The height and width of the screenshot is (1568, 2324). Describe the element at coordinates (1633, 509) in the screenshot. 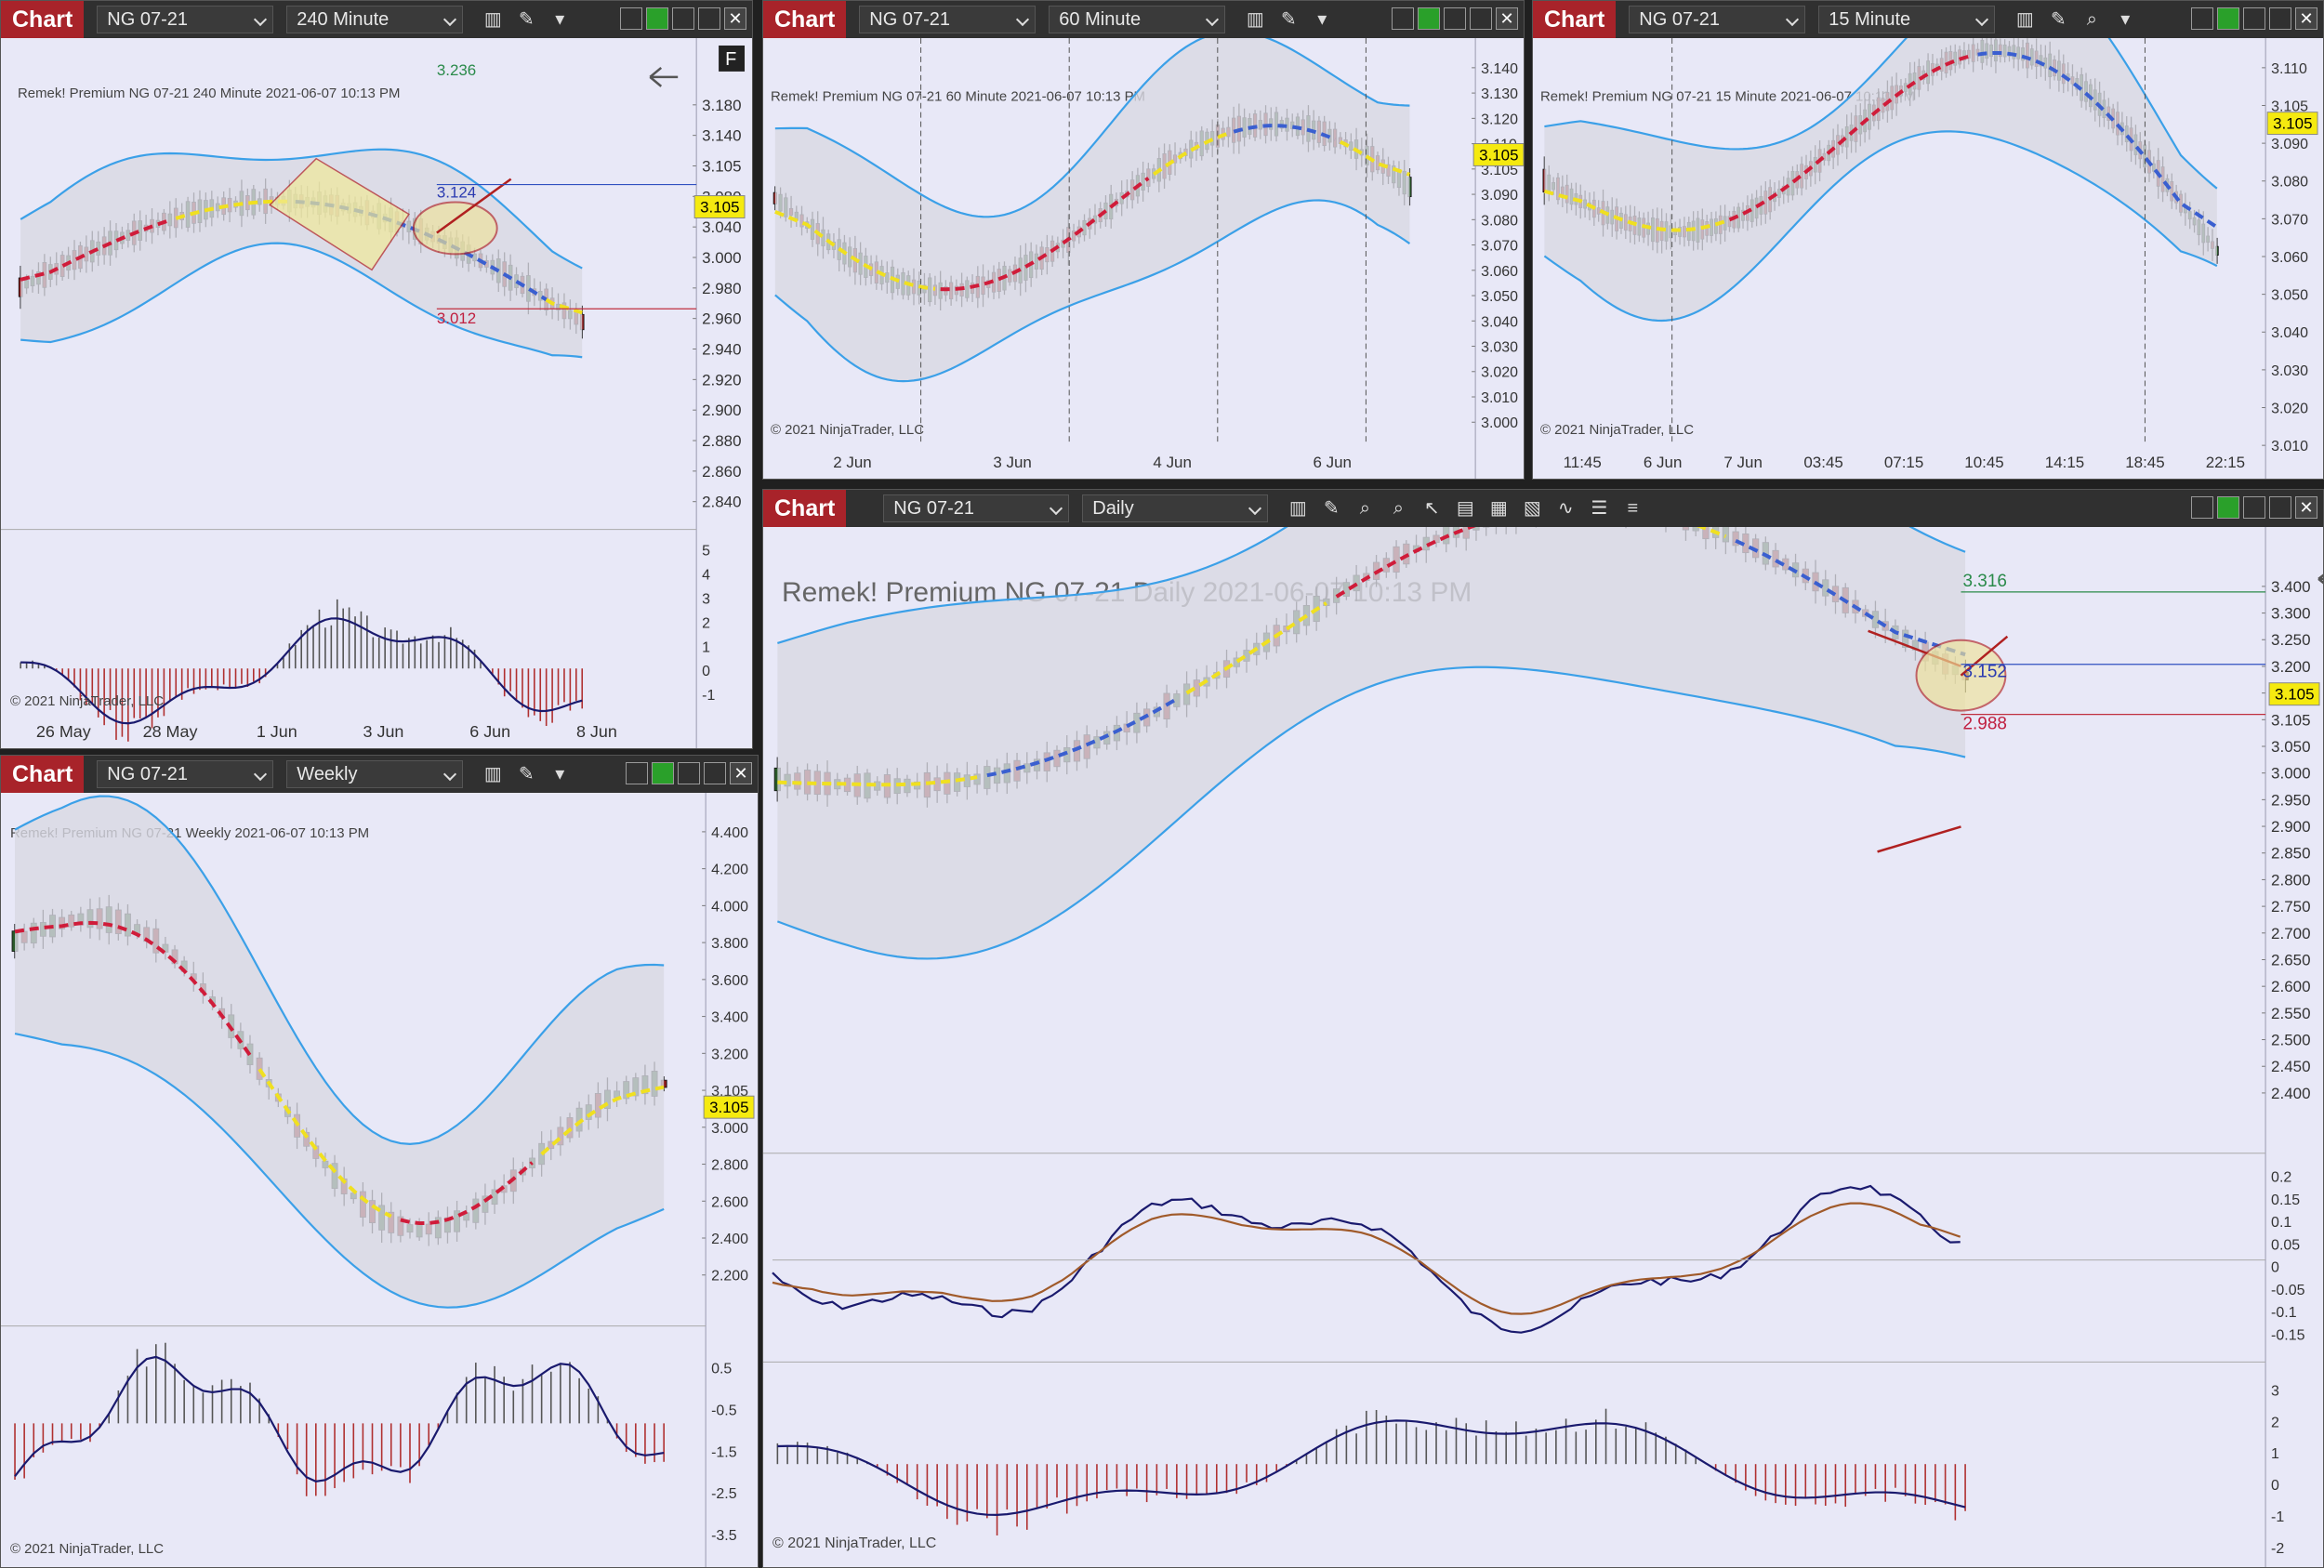

I see `list-icon: ≡` at that location.